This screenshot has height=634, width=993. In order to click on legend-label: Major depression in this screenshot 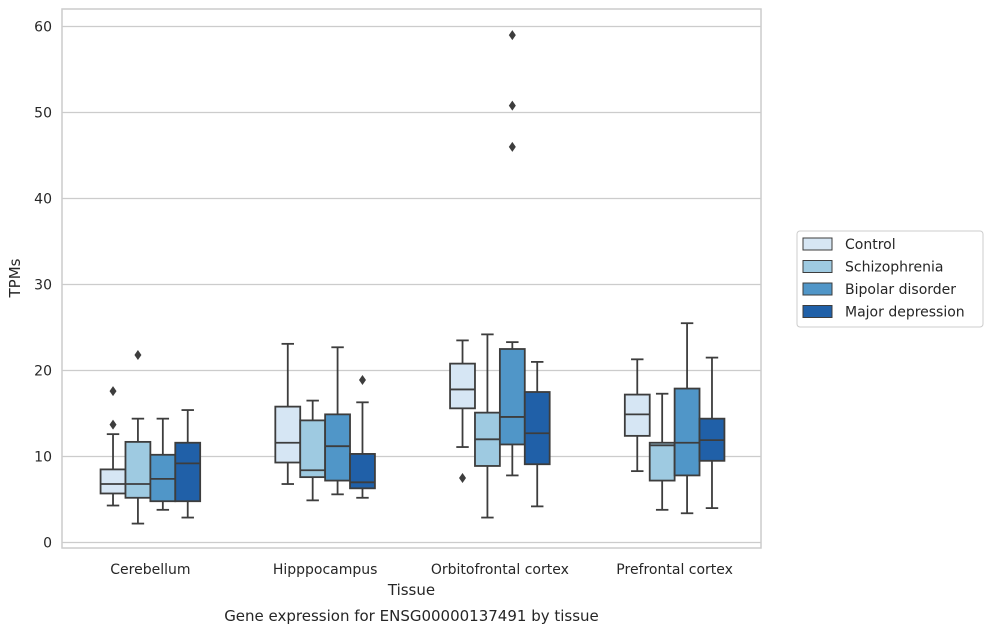, I will do `click(905, 313)`.